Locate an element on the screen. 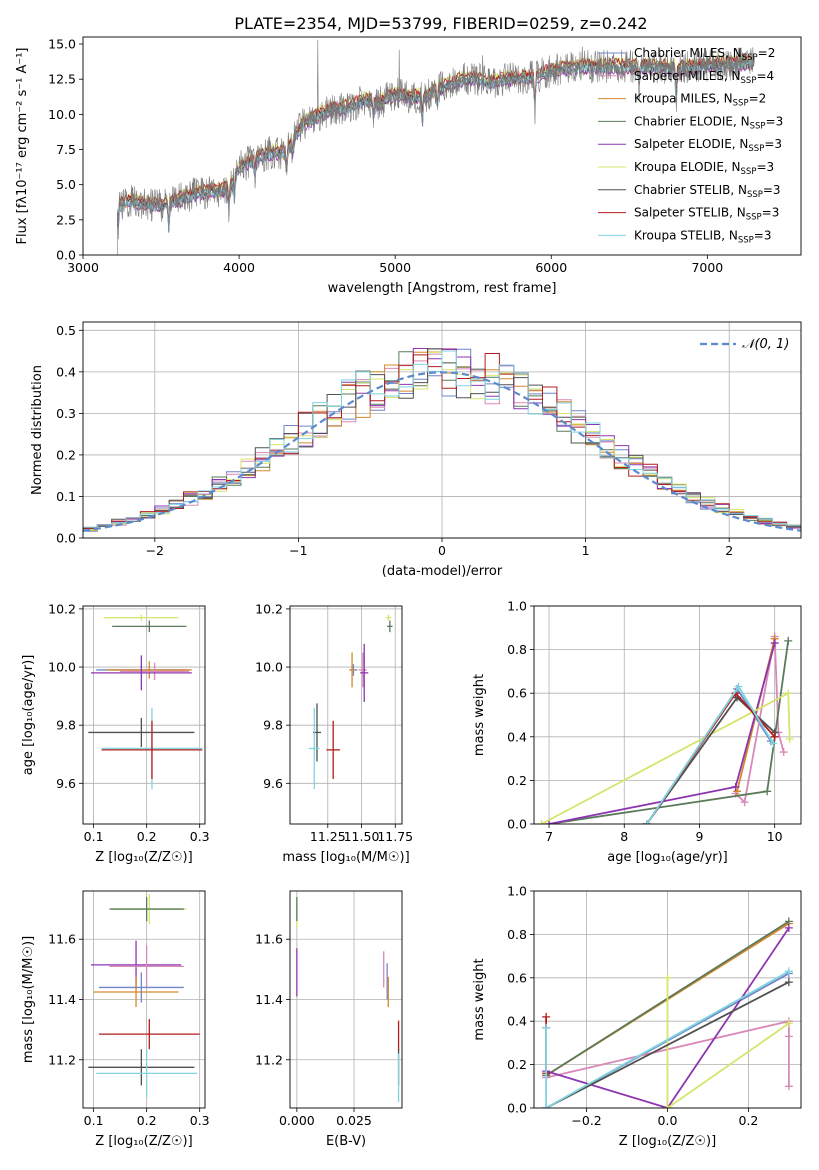 This screenshot has height=1170, width=819. mass_weight_vs_age-ytick-label: 0.4 is located at coordinates (517, 736).